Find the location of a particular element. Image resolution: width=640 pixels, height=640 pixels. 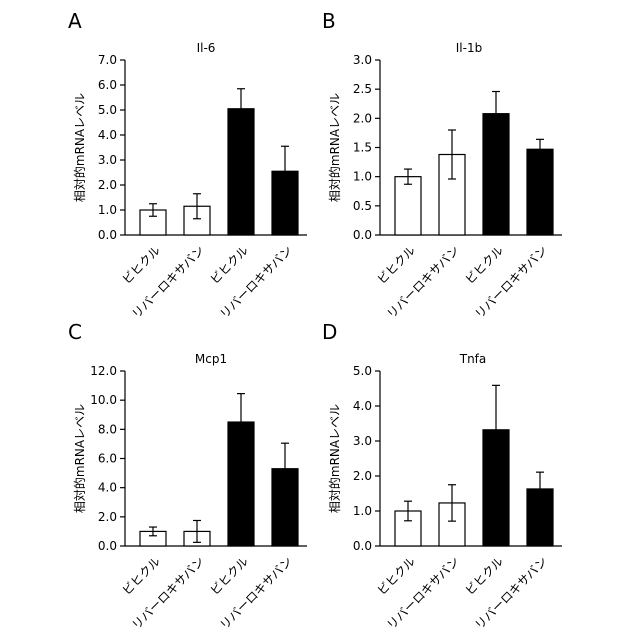

panel-letter: B is located at coordinates (329, 21).